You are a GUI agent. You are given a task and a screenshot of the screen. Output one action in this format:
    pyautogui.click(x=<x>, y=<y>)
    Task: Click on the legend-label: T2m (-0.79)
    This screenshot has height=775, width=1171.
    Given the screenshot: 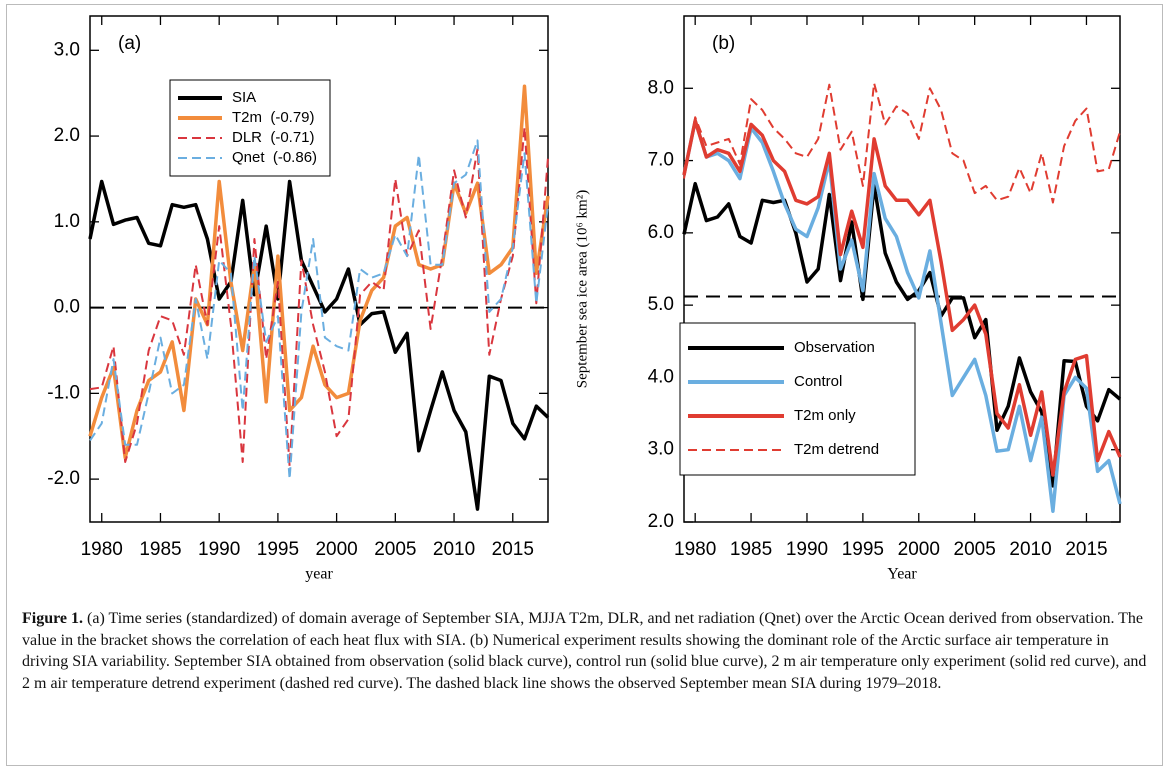 What is the action you would take?
    pyautogui.click(x=273, y=117)
    